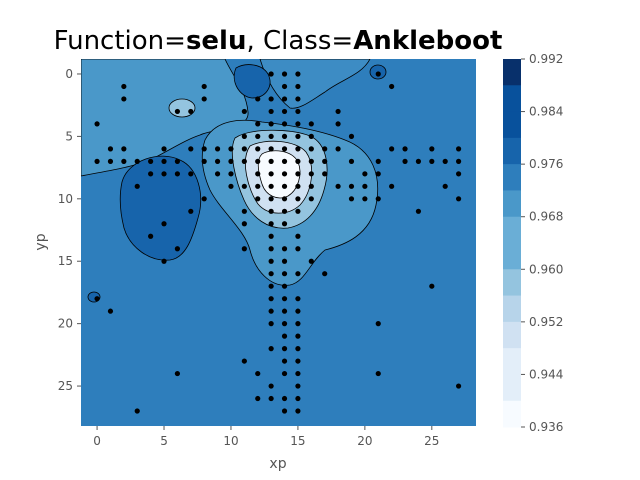 The width and height of the screenshot is (640, 480). Describe the element at coordinates (216, 41) in the screenshot. I see `title-function: selu` at that location.